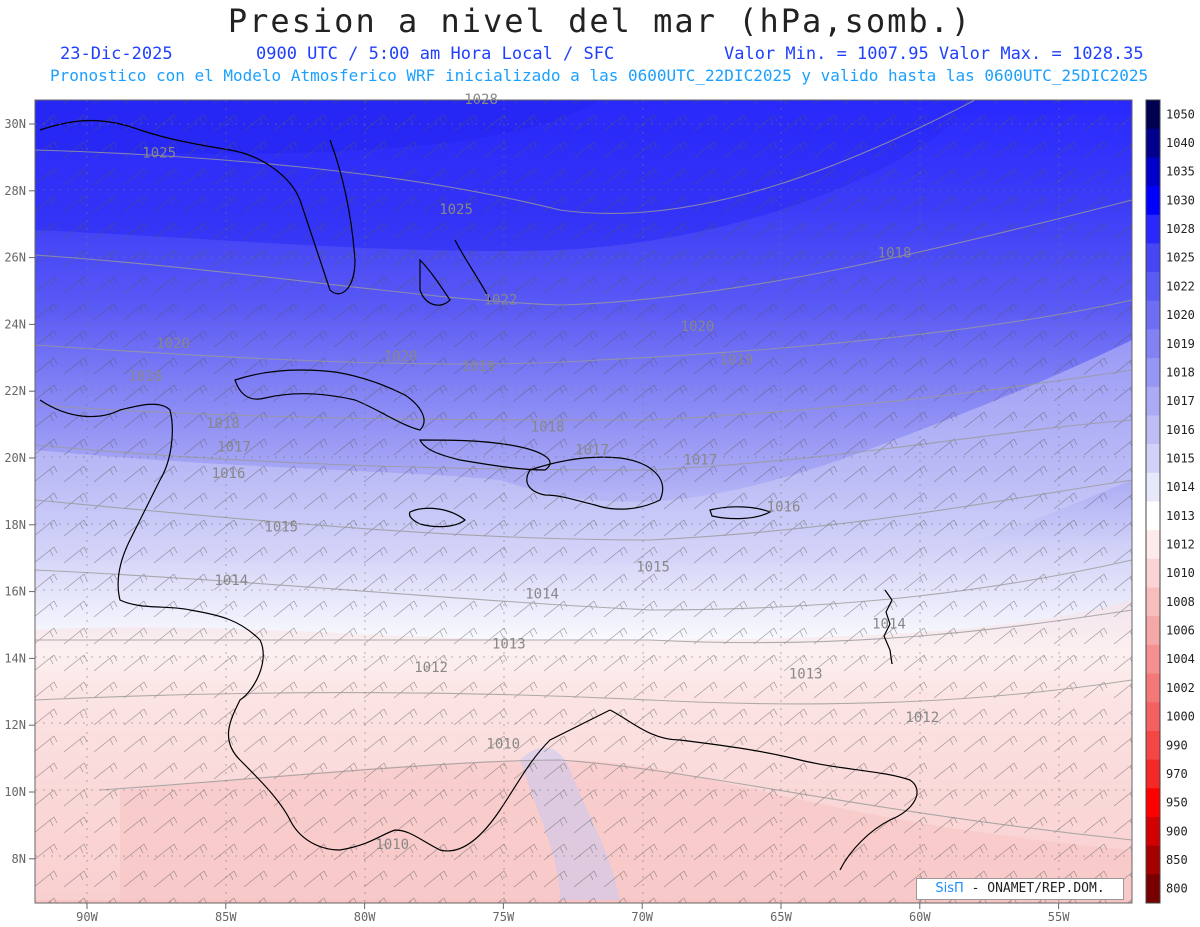  I want to click on colorbar-label: 1017, so click(1180, 401).